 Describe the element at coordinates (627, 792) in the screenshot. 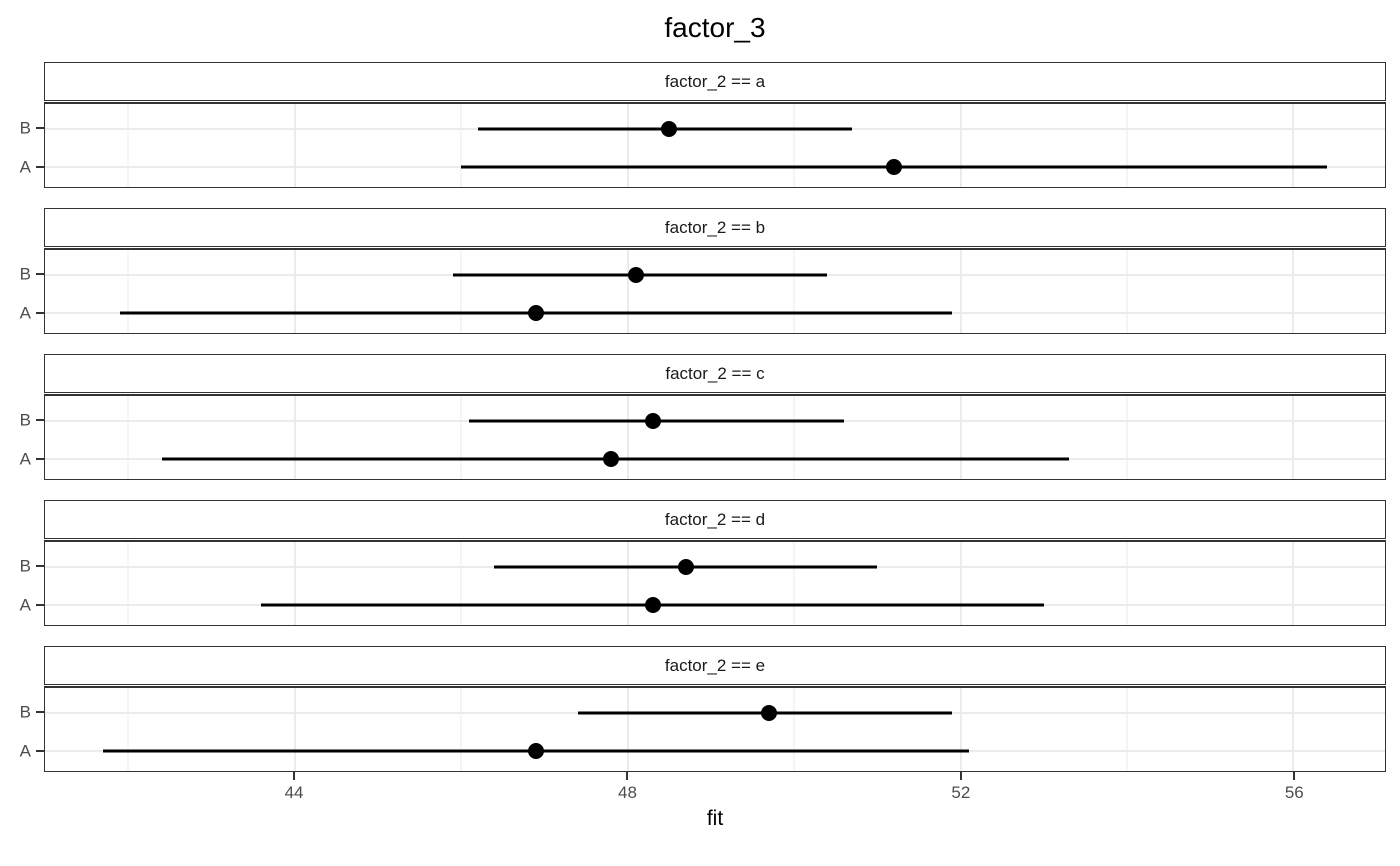

I see `x-axis-tick-label: 48` at that location.